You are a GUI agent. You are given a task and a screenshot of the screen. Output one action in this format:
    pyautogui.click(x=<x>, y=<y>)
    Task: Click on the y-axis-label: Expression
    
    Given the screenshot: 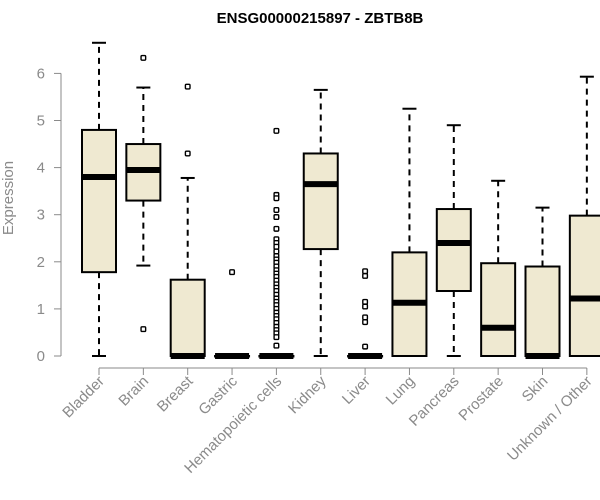 What is the action you would take?
    pyautogui.click(x=8, y=198)
    